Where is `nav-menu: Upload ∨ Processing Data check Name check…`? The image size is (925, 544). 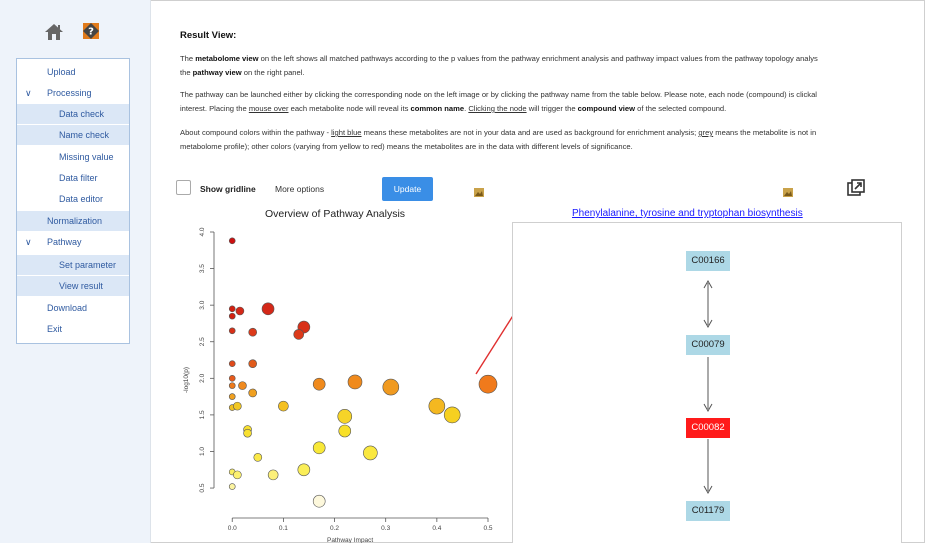 nav-menu: Upload ∨ Processing Data check Name check… is located at coordinates (73, 201).